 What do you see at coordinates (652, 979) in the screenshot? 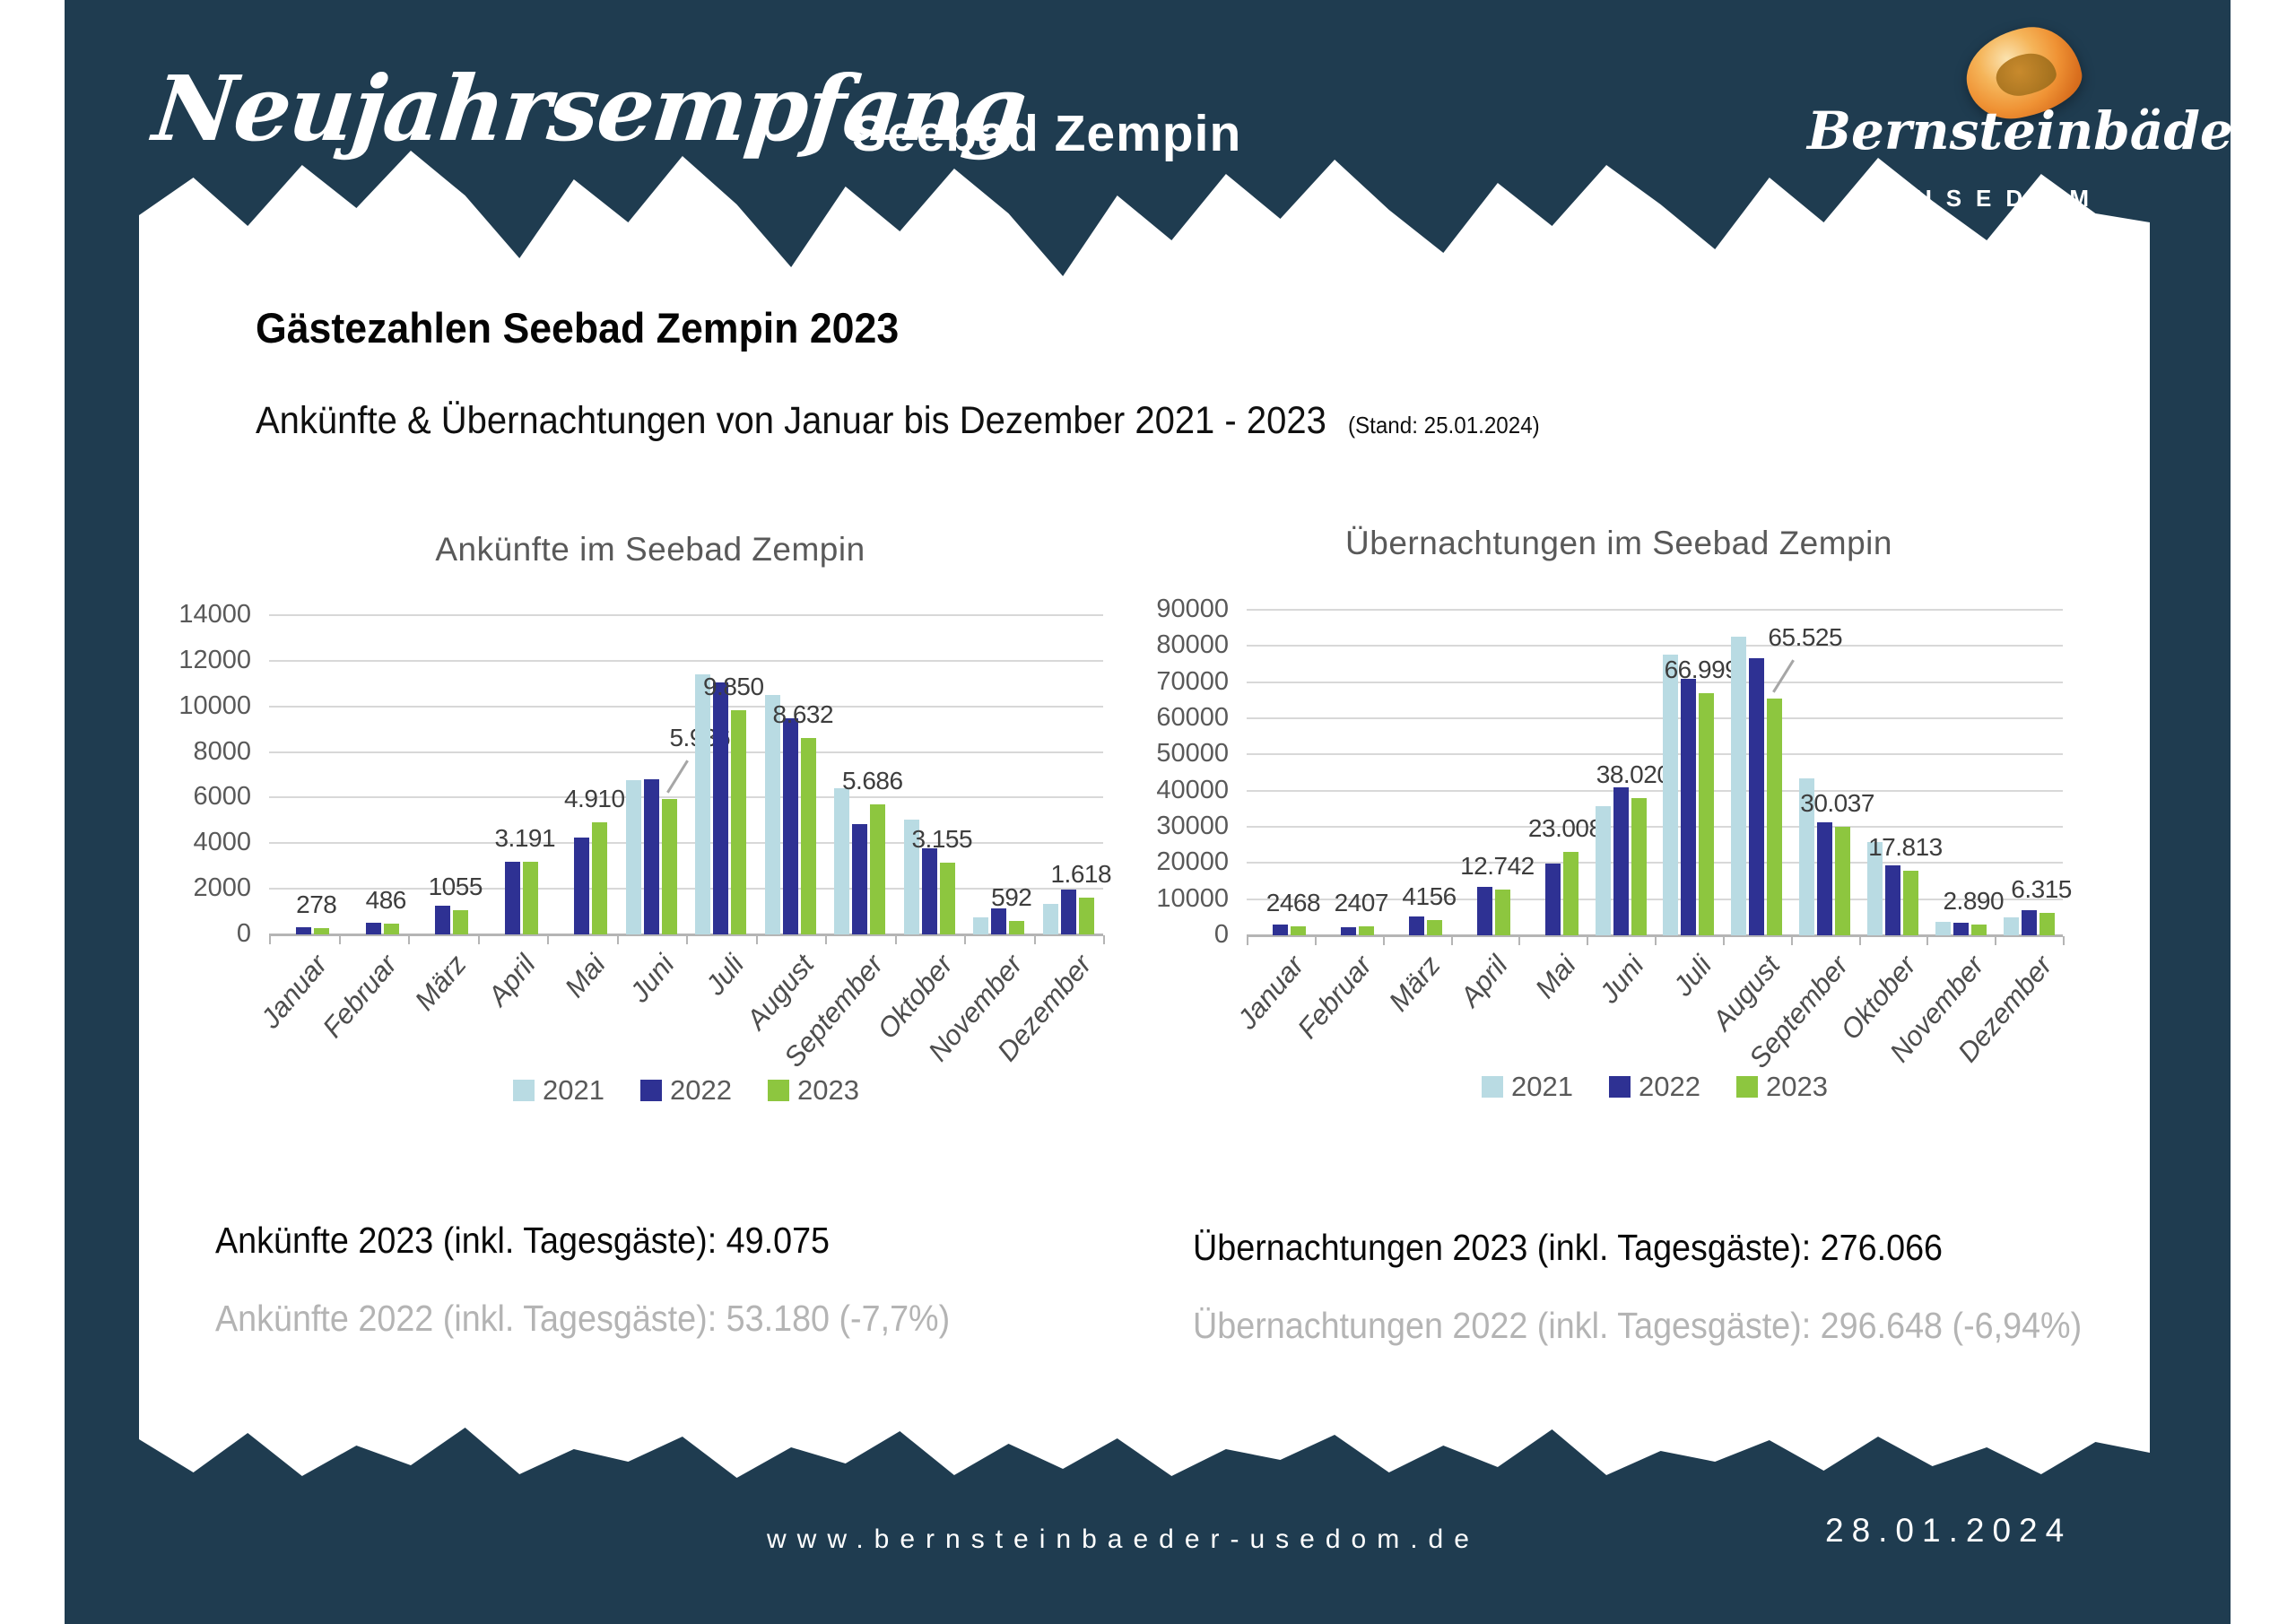
I see `arrivals-x-axis-label: Juni` at bounding box center [652, 979].